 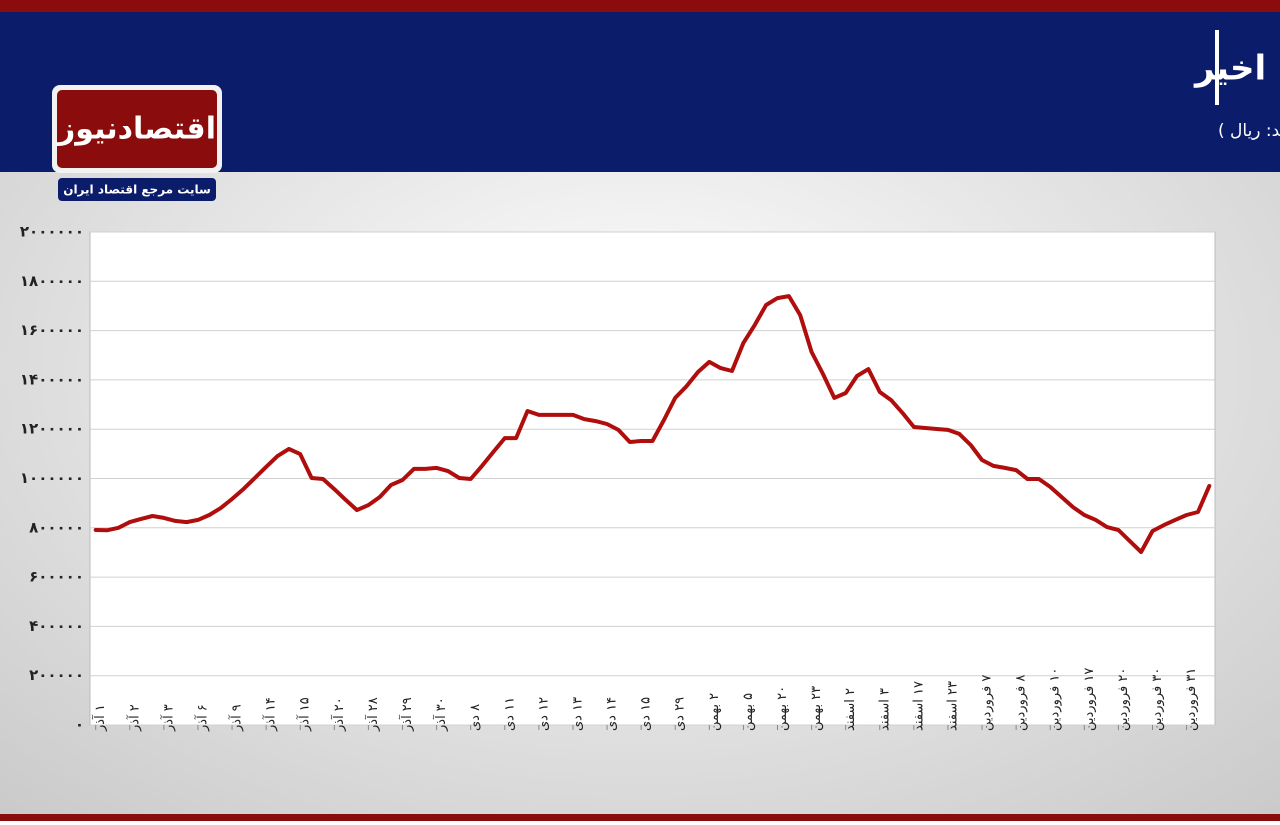 What do you see at coordinates (52, 429) in the screenshot?
I see `y-tick-label: ۱۲۰۰۰۰۰` at bounding box center [52, 429].